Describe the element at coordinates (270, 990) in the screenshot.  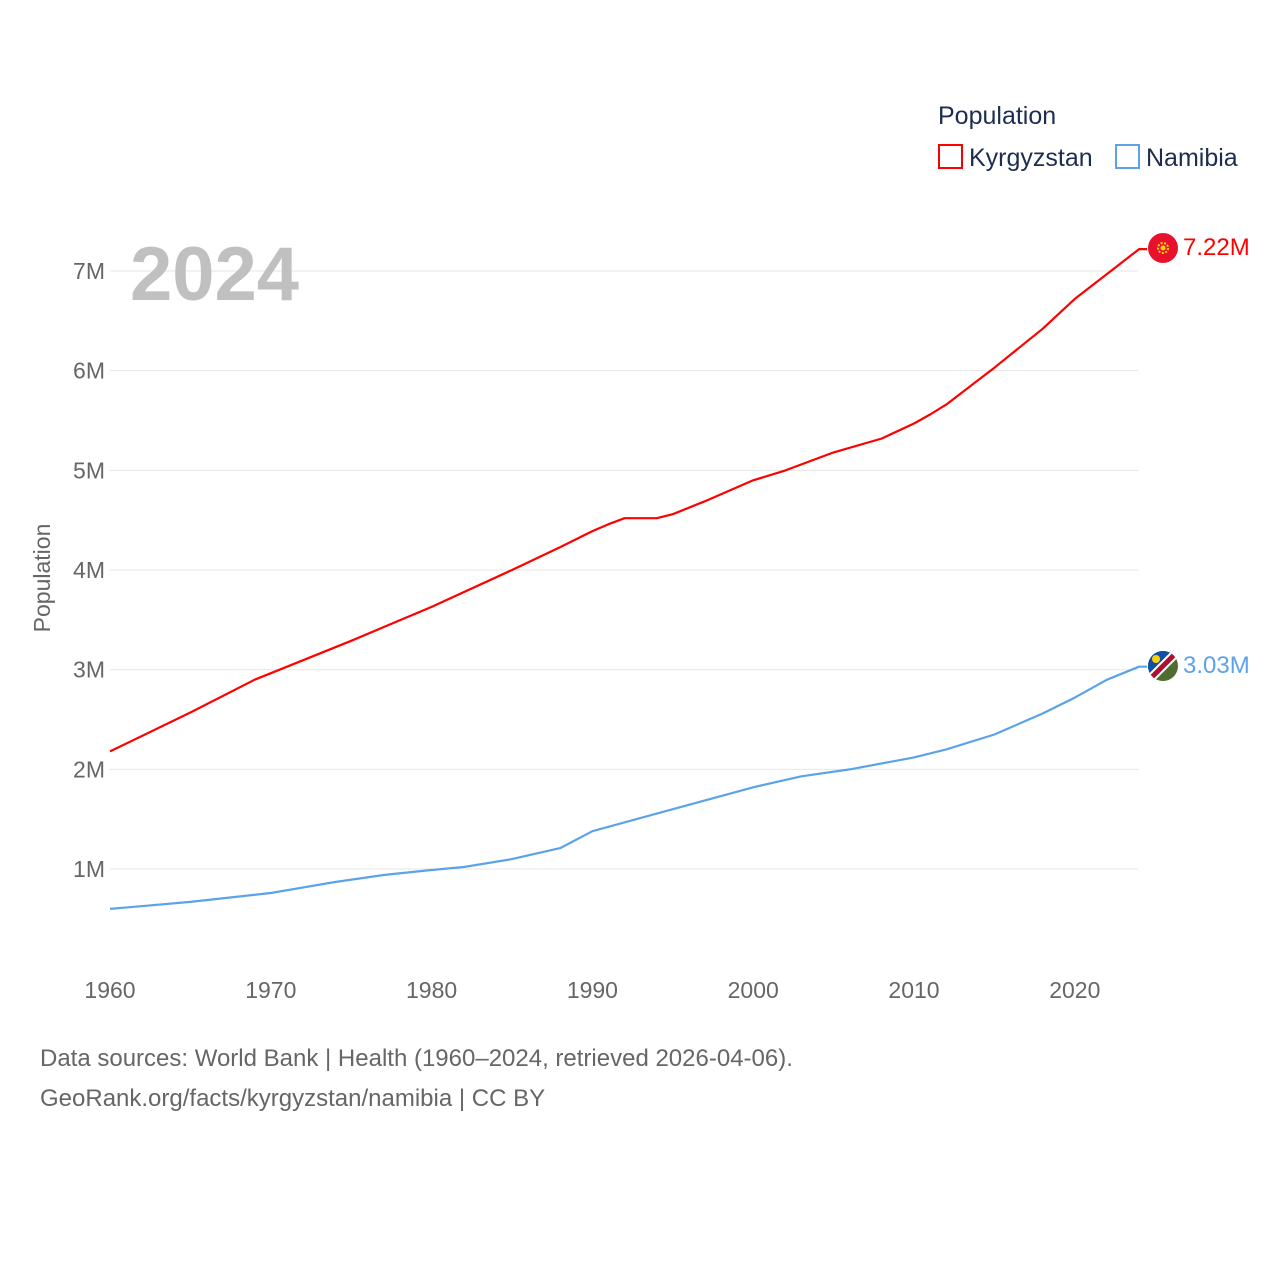
I see `x-tick-label: 1970` at that location.